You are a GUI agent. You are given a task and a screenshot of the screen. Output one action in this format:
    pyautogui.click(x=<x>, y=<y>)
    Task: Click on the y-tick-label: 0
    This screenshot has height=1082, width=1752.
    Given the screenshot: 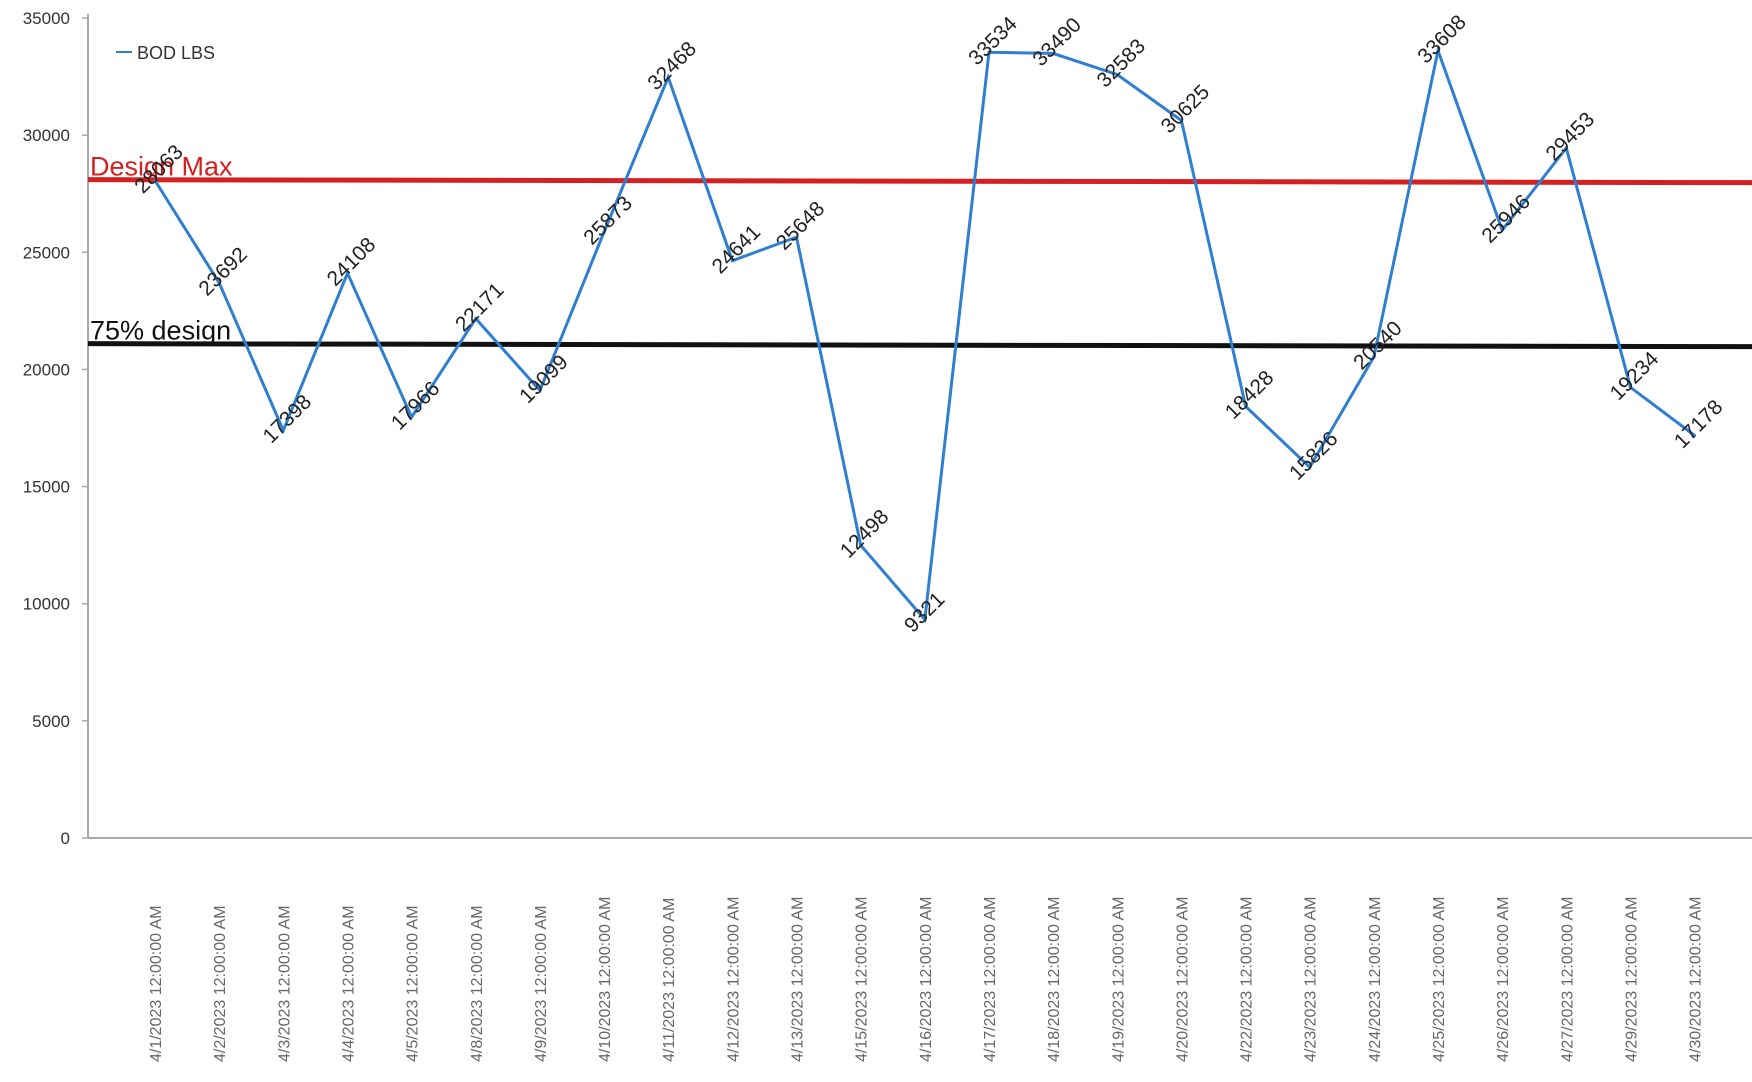 What is the action you would take?
    pyautogui.click(x=65, y=838)
    